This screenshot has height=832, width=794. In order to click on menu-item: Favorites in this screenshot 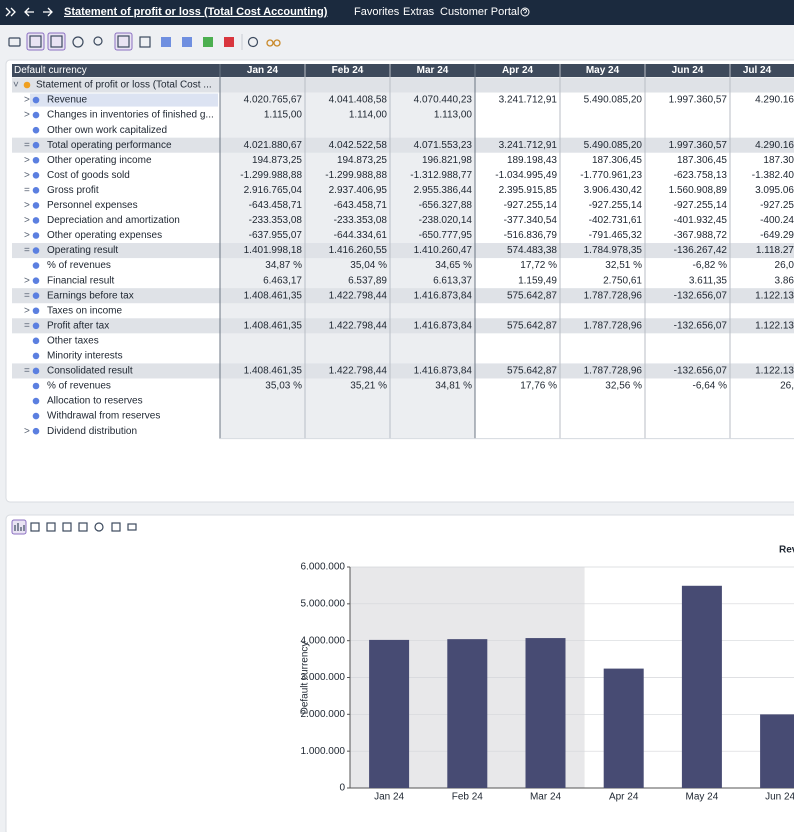, I will do `click(377, 12)`.